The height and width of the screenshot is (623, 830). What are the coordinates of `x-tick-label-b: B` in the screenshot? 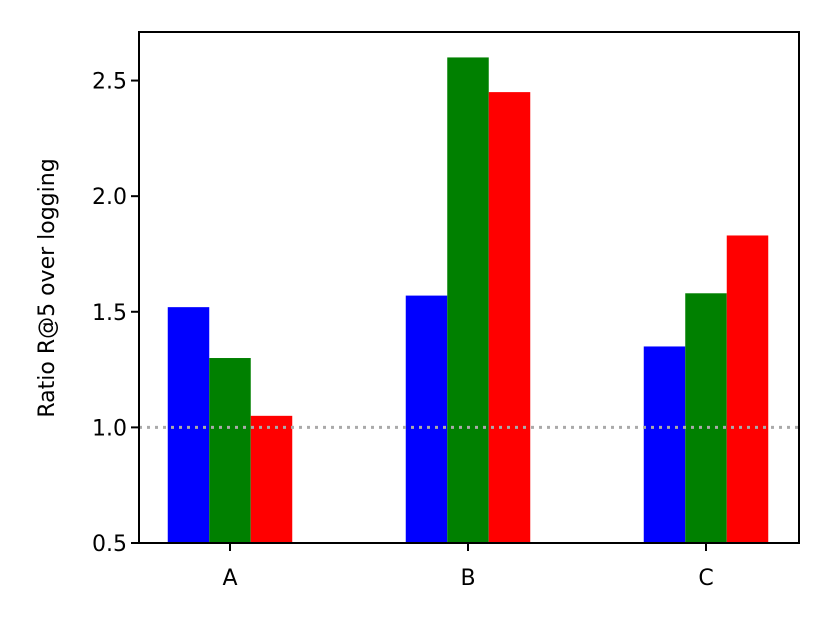 It's located at (467, 578).